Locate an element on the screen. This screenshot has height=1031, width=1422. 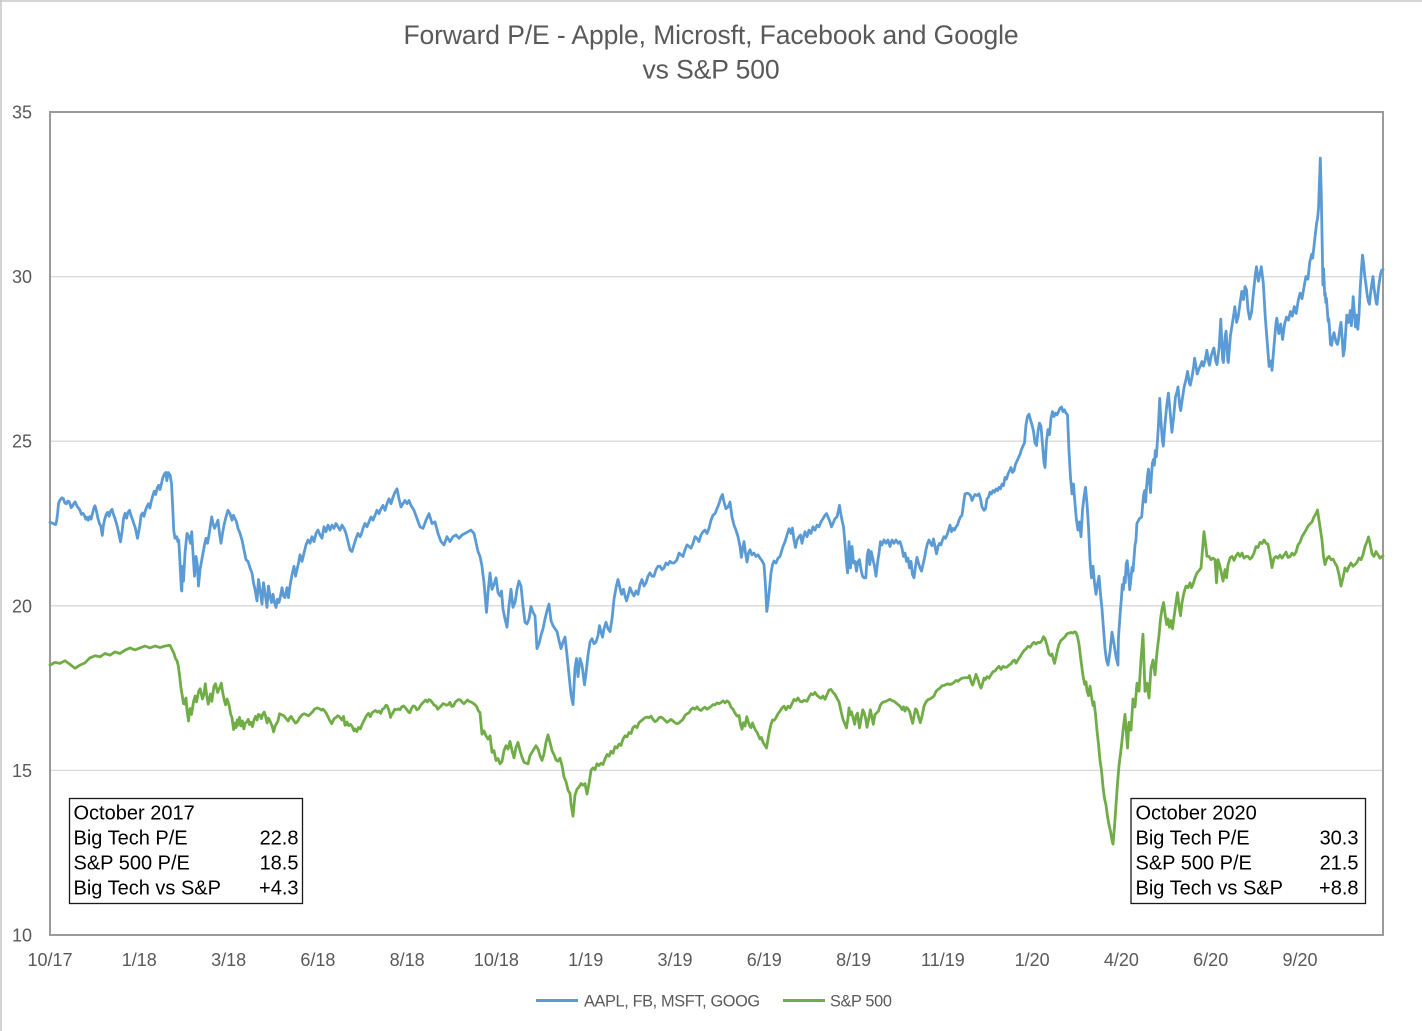
svg-text: 15 is located at coordinates (22, 771).